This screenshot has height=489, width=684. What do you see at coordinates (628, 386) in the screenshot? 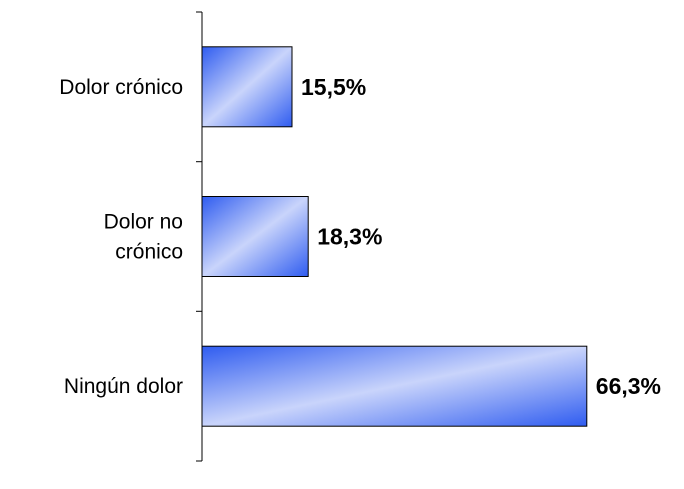
I see `value-label-2: 66,3%` at bounding box center [628, 386].